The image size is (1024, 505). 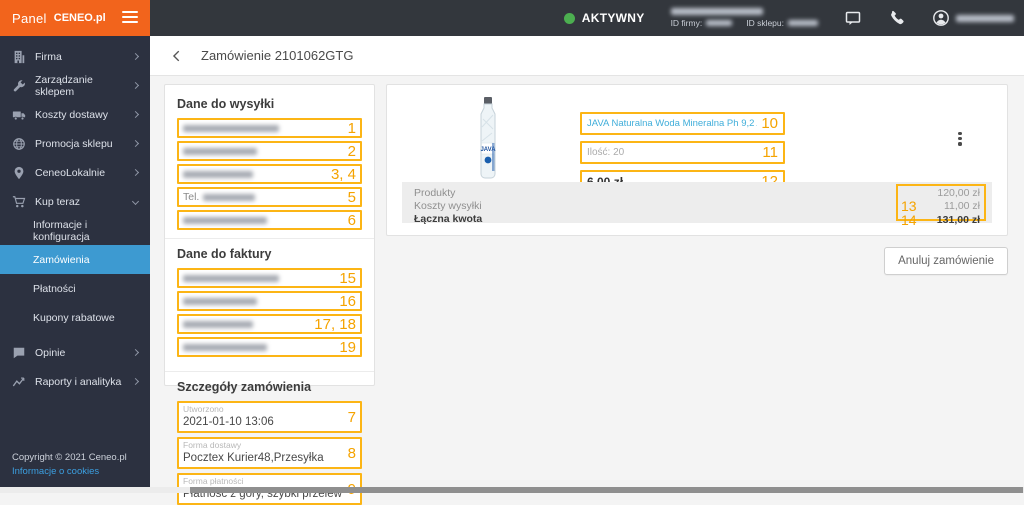 I want to click on sidebar-item-koszty-dostawy: Koszty dostawy, so click(x=75, y=114).